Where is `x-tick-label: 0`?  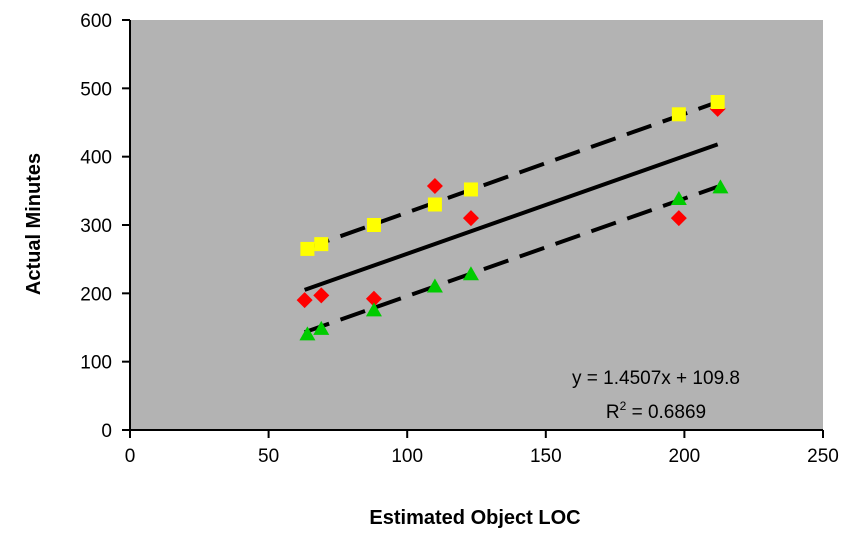 x-tick-label: 0 is located at coordinates (130, 456).